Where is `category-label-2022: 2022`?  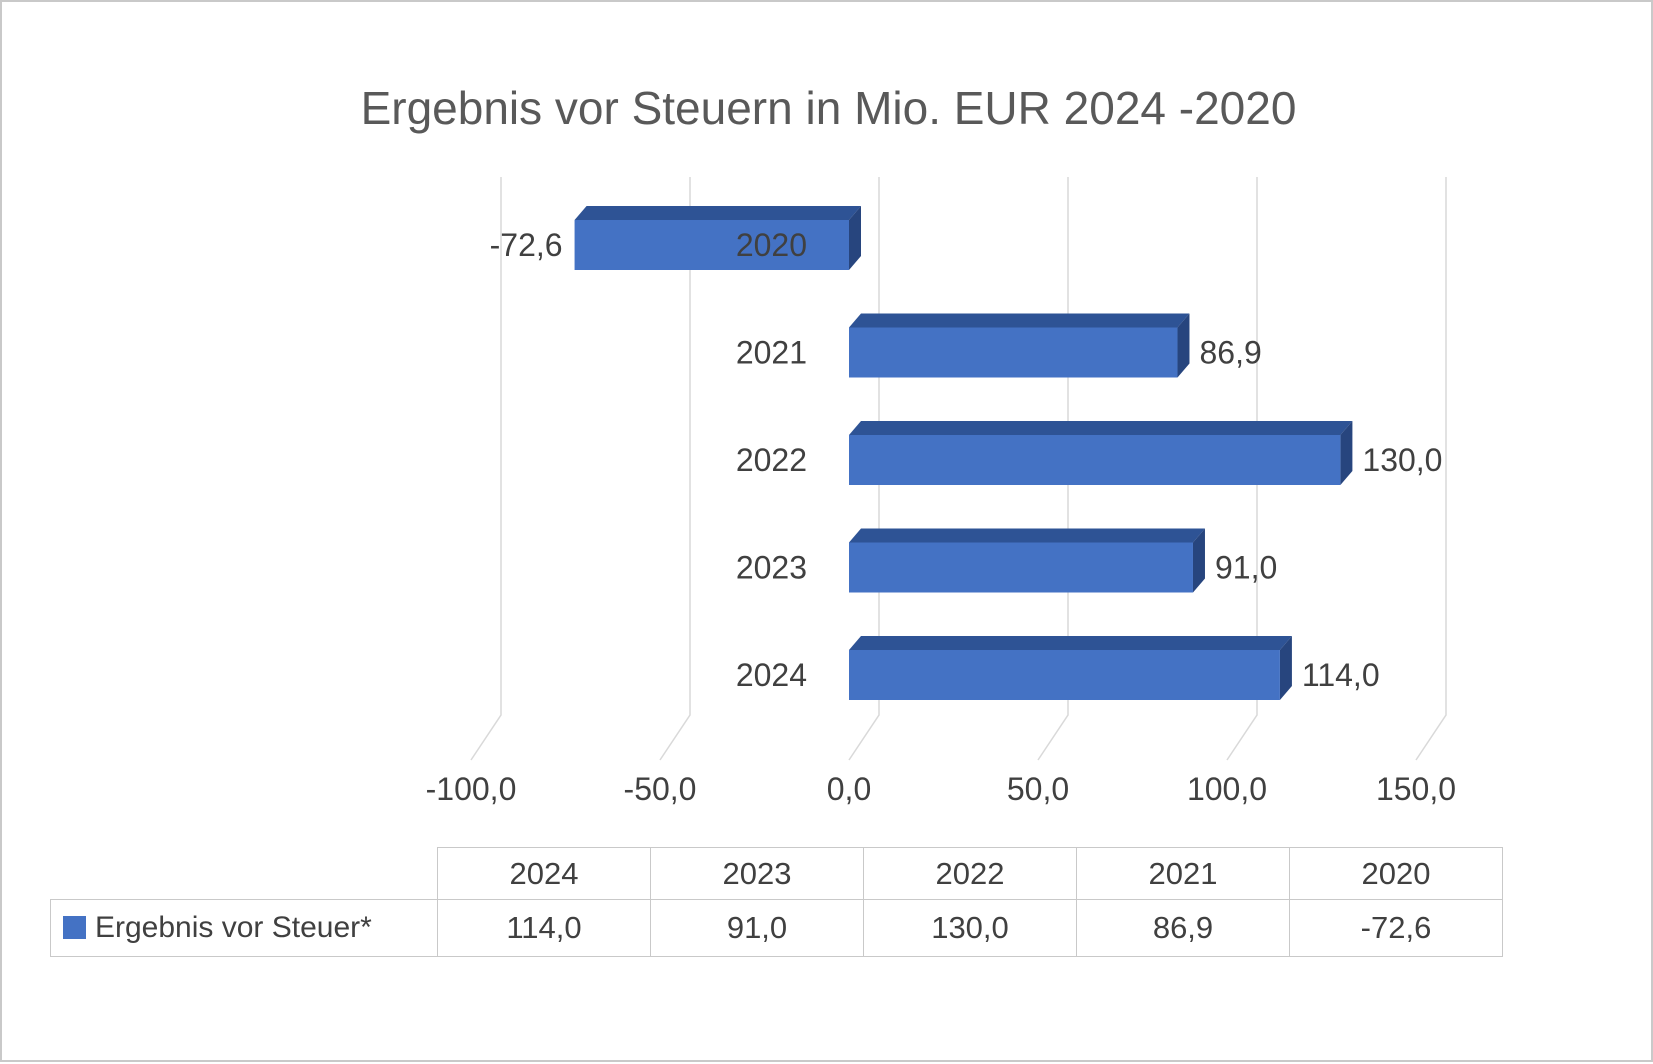 category-label-2022: 2022 is located at coordinates (771, 460).